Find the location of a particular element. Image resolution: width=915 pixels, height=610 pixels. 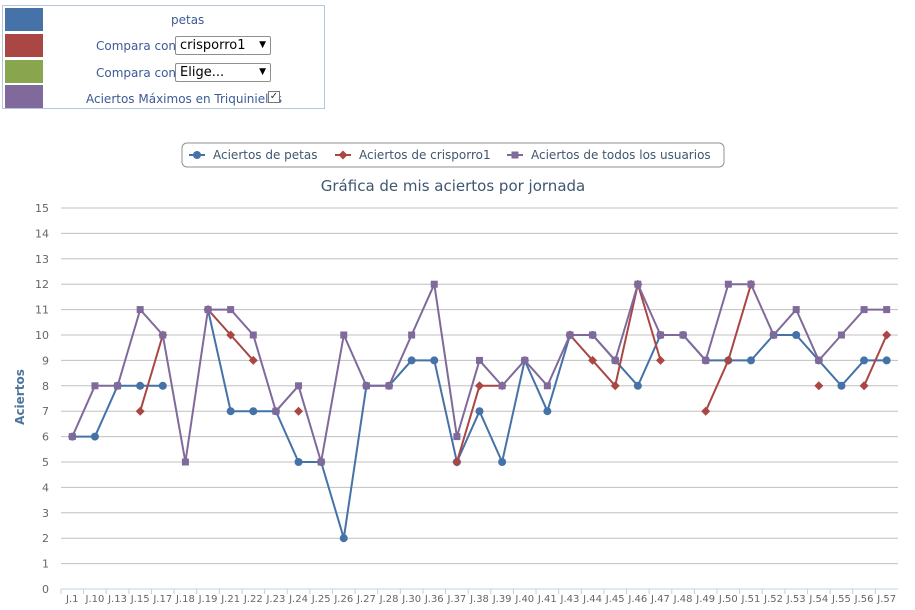

max-hits-checkbox: ✓ is located at coordinates (274, 97).